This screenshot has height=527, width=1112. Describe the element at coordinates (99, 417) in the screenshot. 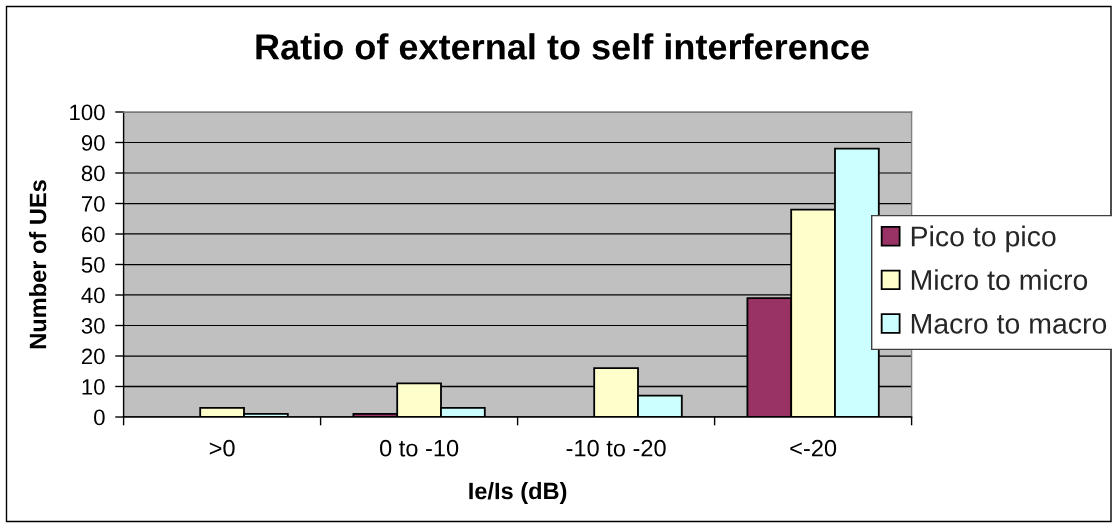

I see `y-tick-label: 0` at that location.